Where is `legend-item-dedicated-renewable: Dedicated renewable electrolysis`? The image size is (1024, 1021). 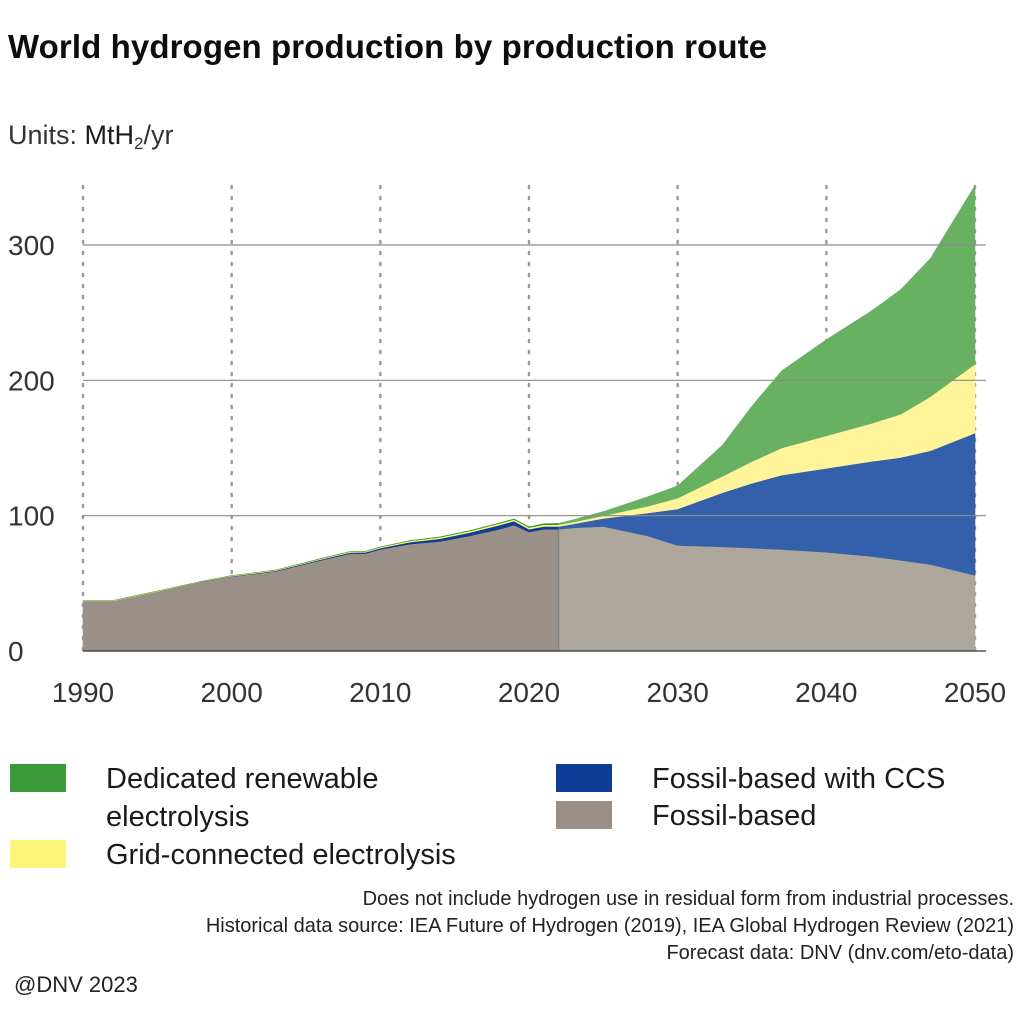 legend-item-dedicated-renewable: Dedicated renewable electrolysis is located at coordinates (228, 798).